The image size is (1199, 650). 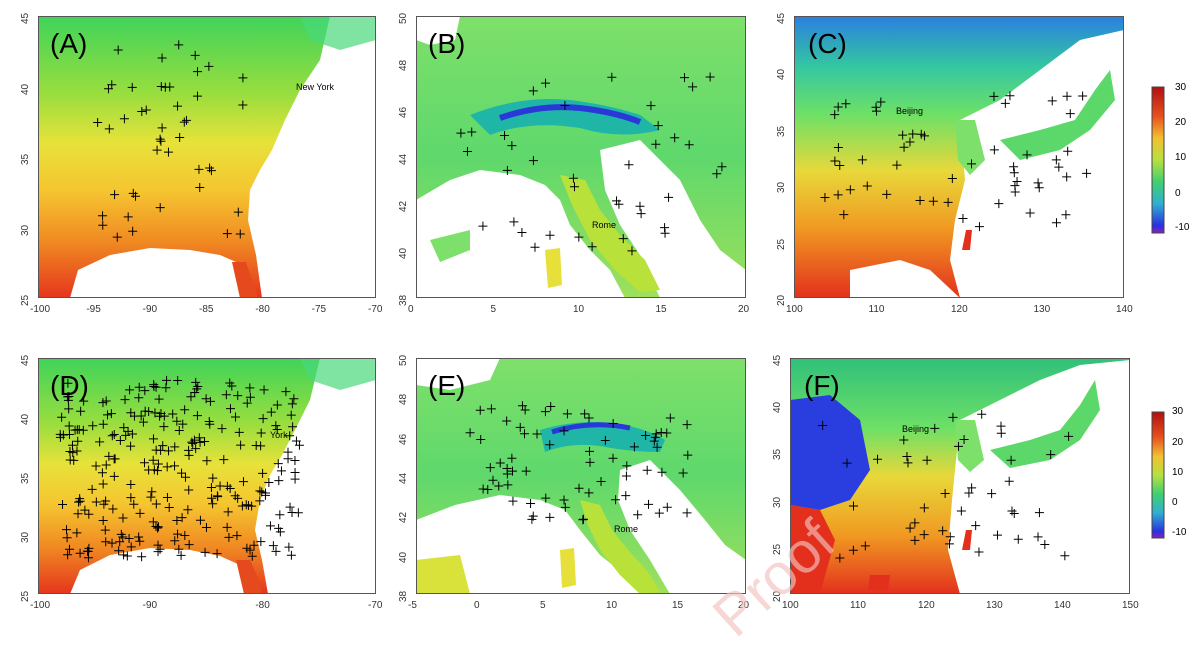 I want to click on panel-f: (F) Beijing, so click(x=960, y=476).